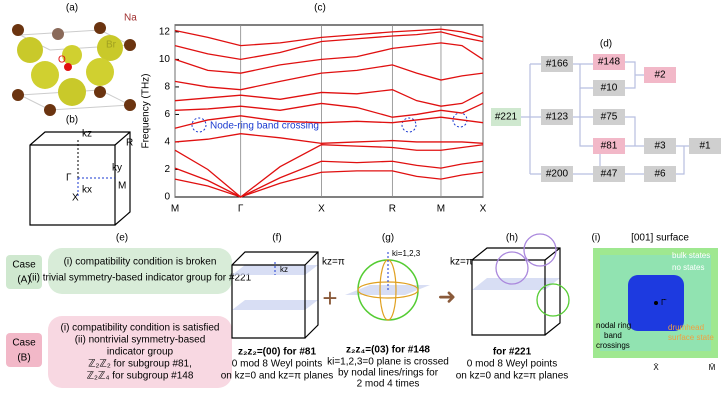 The width and height of the screenshot is (723, 394). What do you see at coordinates (276, 238) in the screenshot?
I see `panel-label: (f)` at bounding box center [276, 238].